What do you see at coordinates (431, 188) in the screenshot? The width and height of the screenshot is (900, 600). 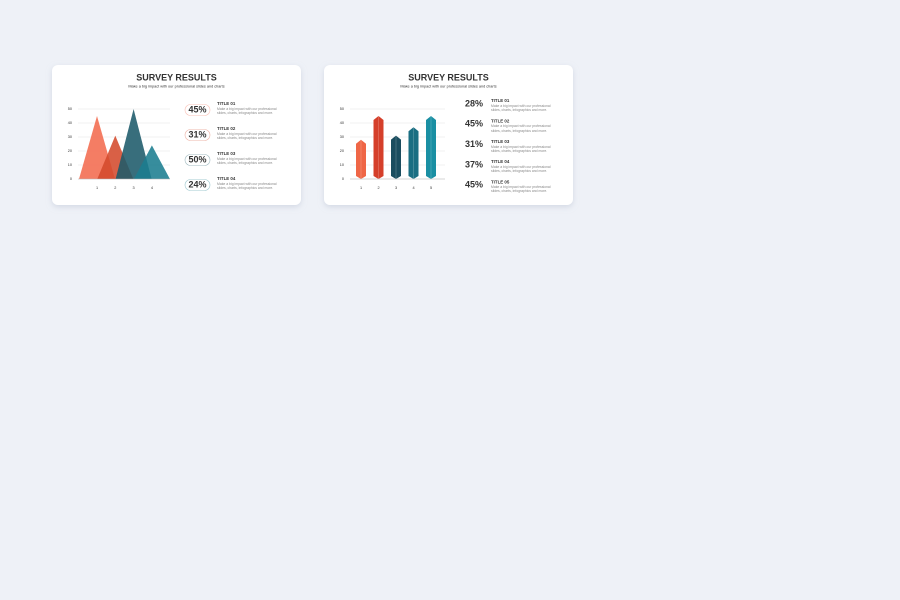 I see `x-tick-label: 5` at bounding box center [431, 188].